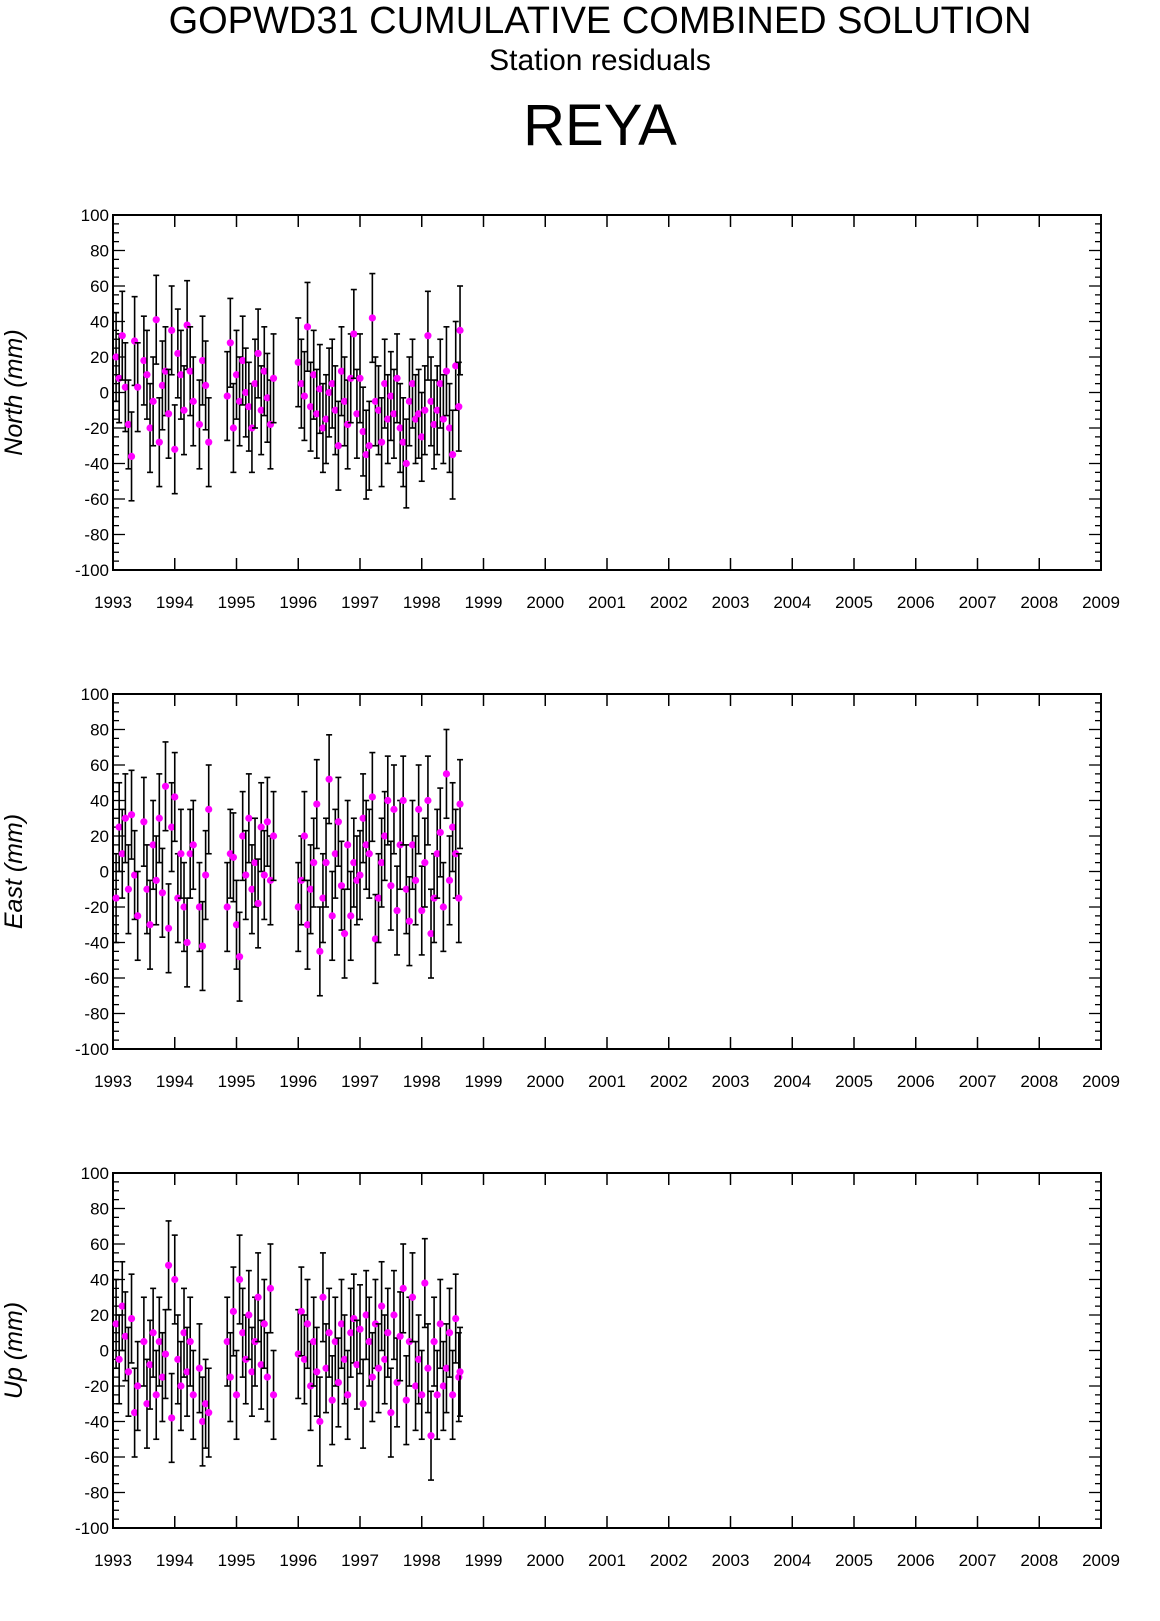 The image size is (1160, 1621). Describe the element at coordinates (14, 1350) in the screenshot. I see `y-axis-label: Up (mm)` at that location.